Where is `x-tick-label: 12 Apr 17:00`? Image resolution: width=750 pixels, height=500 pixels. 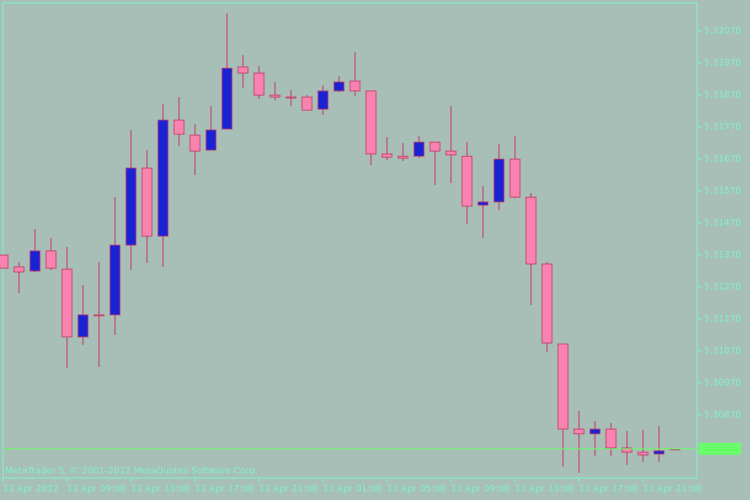 x-tick-label: 12 Apr 17:00 is located at coordinates (224, 490).